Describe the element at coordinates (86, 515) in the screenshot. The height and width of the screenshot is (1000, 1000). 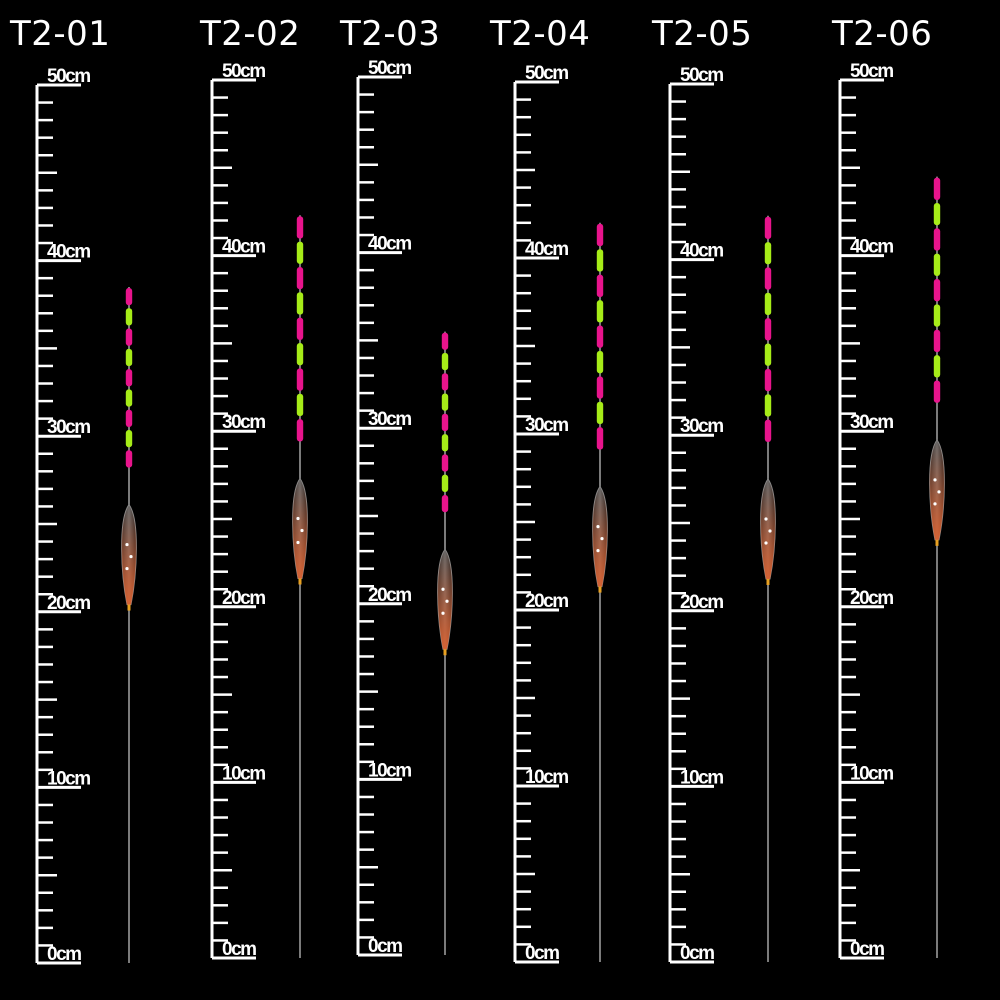
I see `panel-1: 50cm 40cm 30cm 20cm 10cm 0cm` at that location.